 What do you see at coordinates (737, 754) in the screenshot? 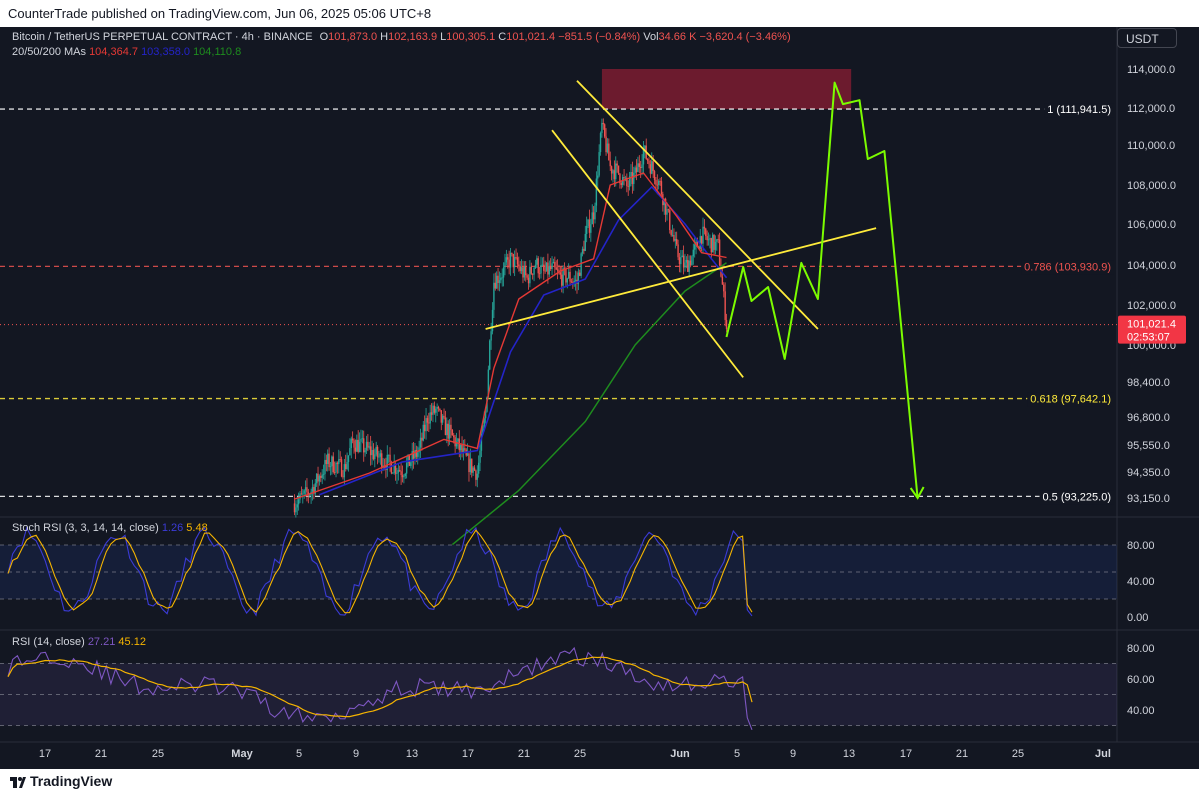
I see `time-tick-label: 5` at bounding box center [737, 754].